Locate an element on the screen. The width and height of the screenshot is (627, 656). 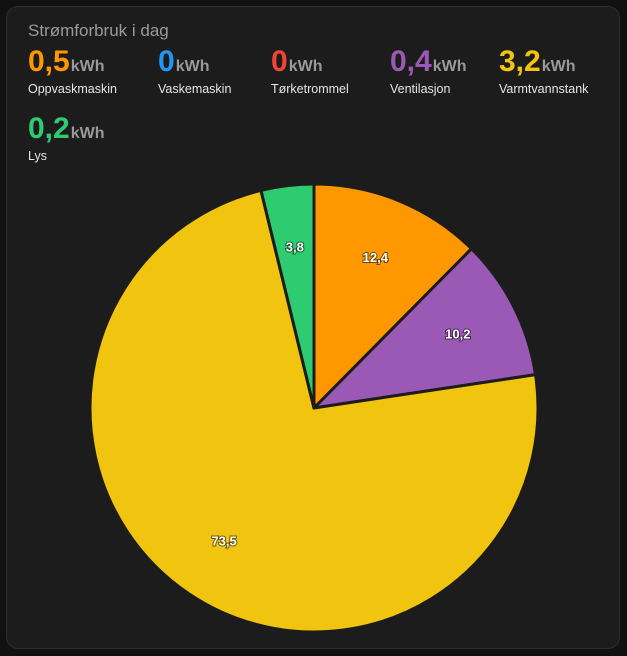
stat-vaskemaskin: 0kWh Vaskemaskin is located at coordinates (195, 71).